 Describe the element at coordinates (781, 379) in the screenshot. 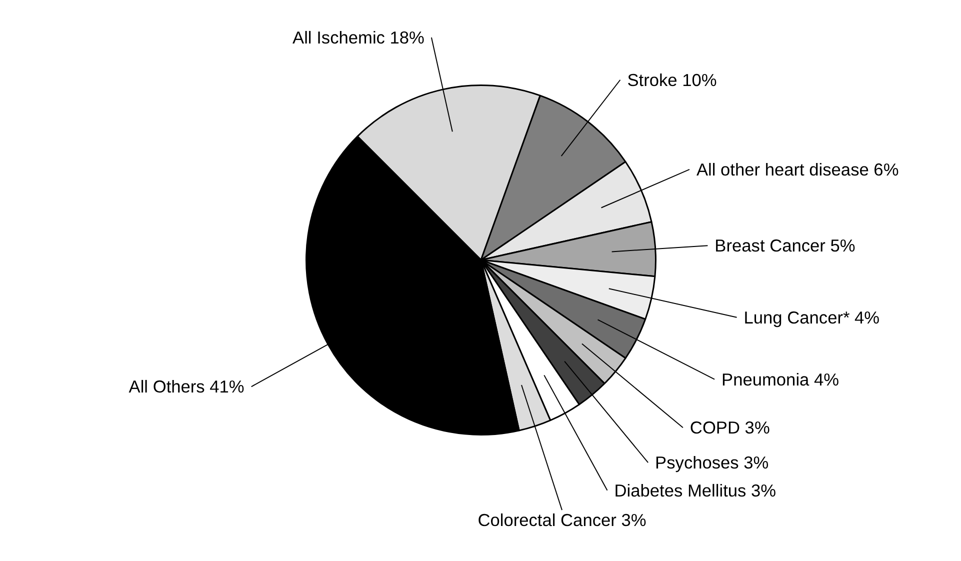

I see `slice-label: Pneumonia 4%` at that location.